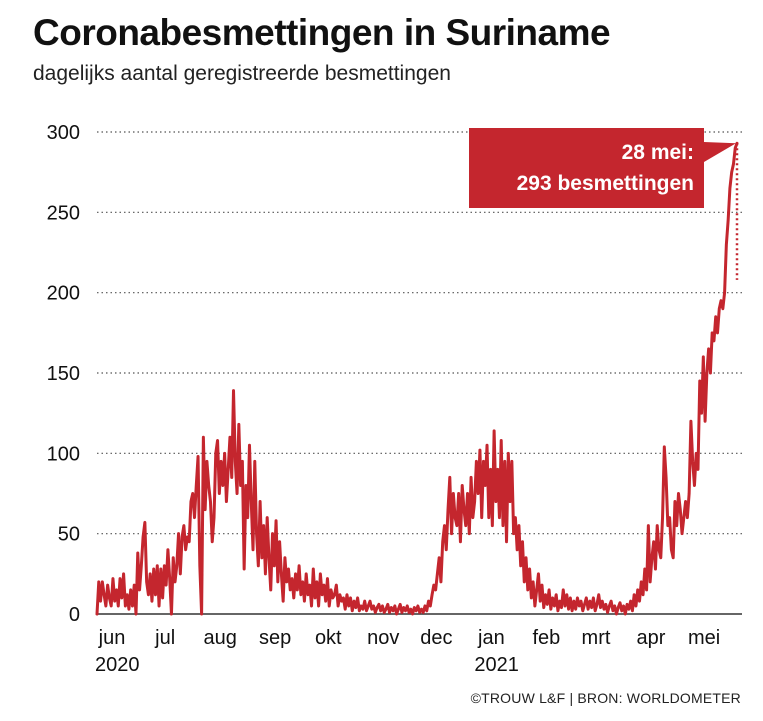 This screenshot has height=721, width=763. What do you see at coordinates (63, 454) in the screenshot?
I see `y-tick-label: 100` at bounding box center [63, 454].